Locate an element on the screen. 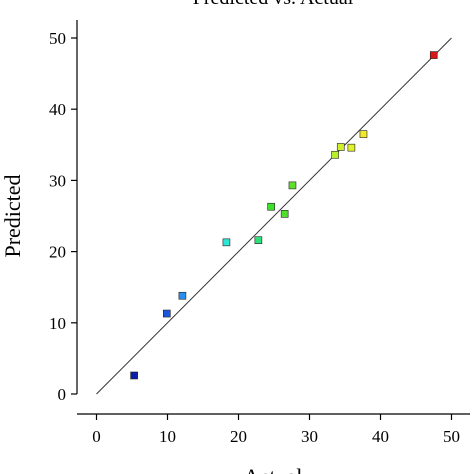 This screenshot has width=474, height=474. x-tick-label: 30 is located at coordinates (309, 436).